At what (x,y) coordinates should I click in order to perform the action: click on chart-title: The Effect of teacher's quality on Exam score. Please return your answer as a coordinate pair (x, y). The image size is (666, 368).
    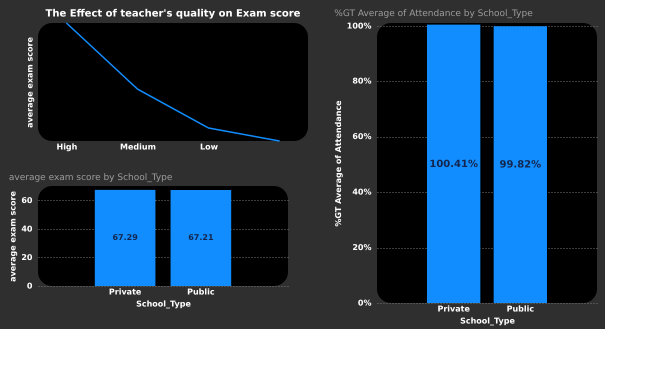
    Looking at the image, I should click on (173, 14).